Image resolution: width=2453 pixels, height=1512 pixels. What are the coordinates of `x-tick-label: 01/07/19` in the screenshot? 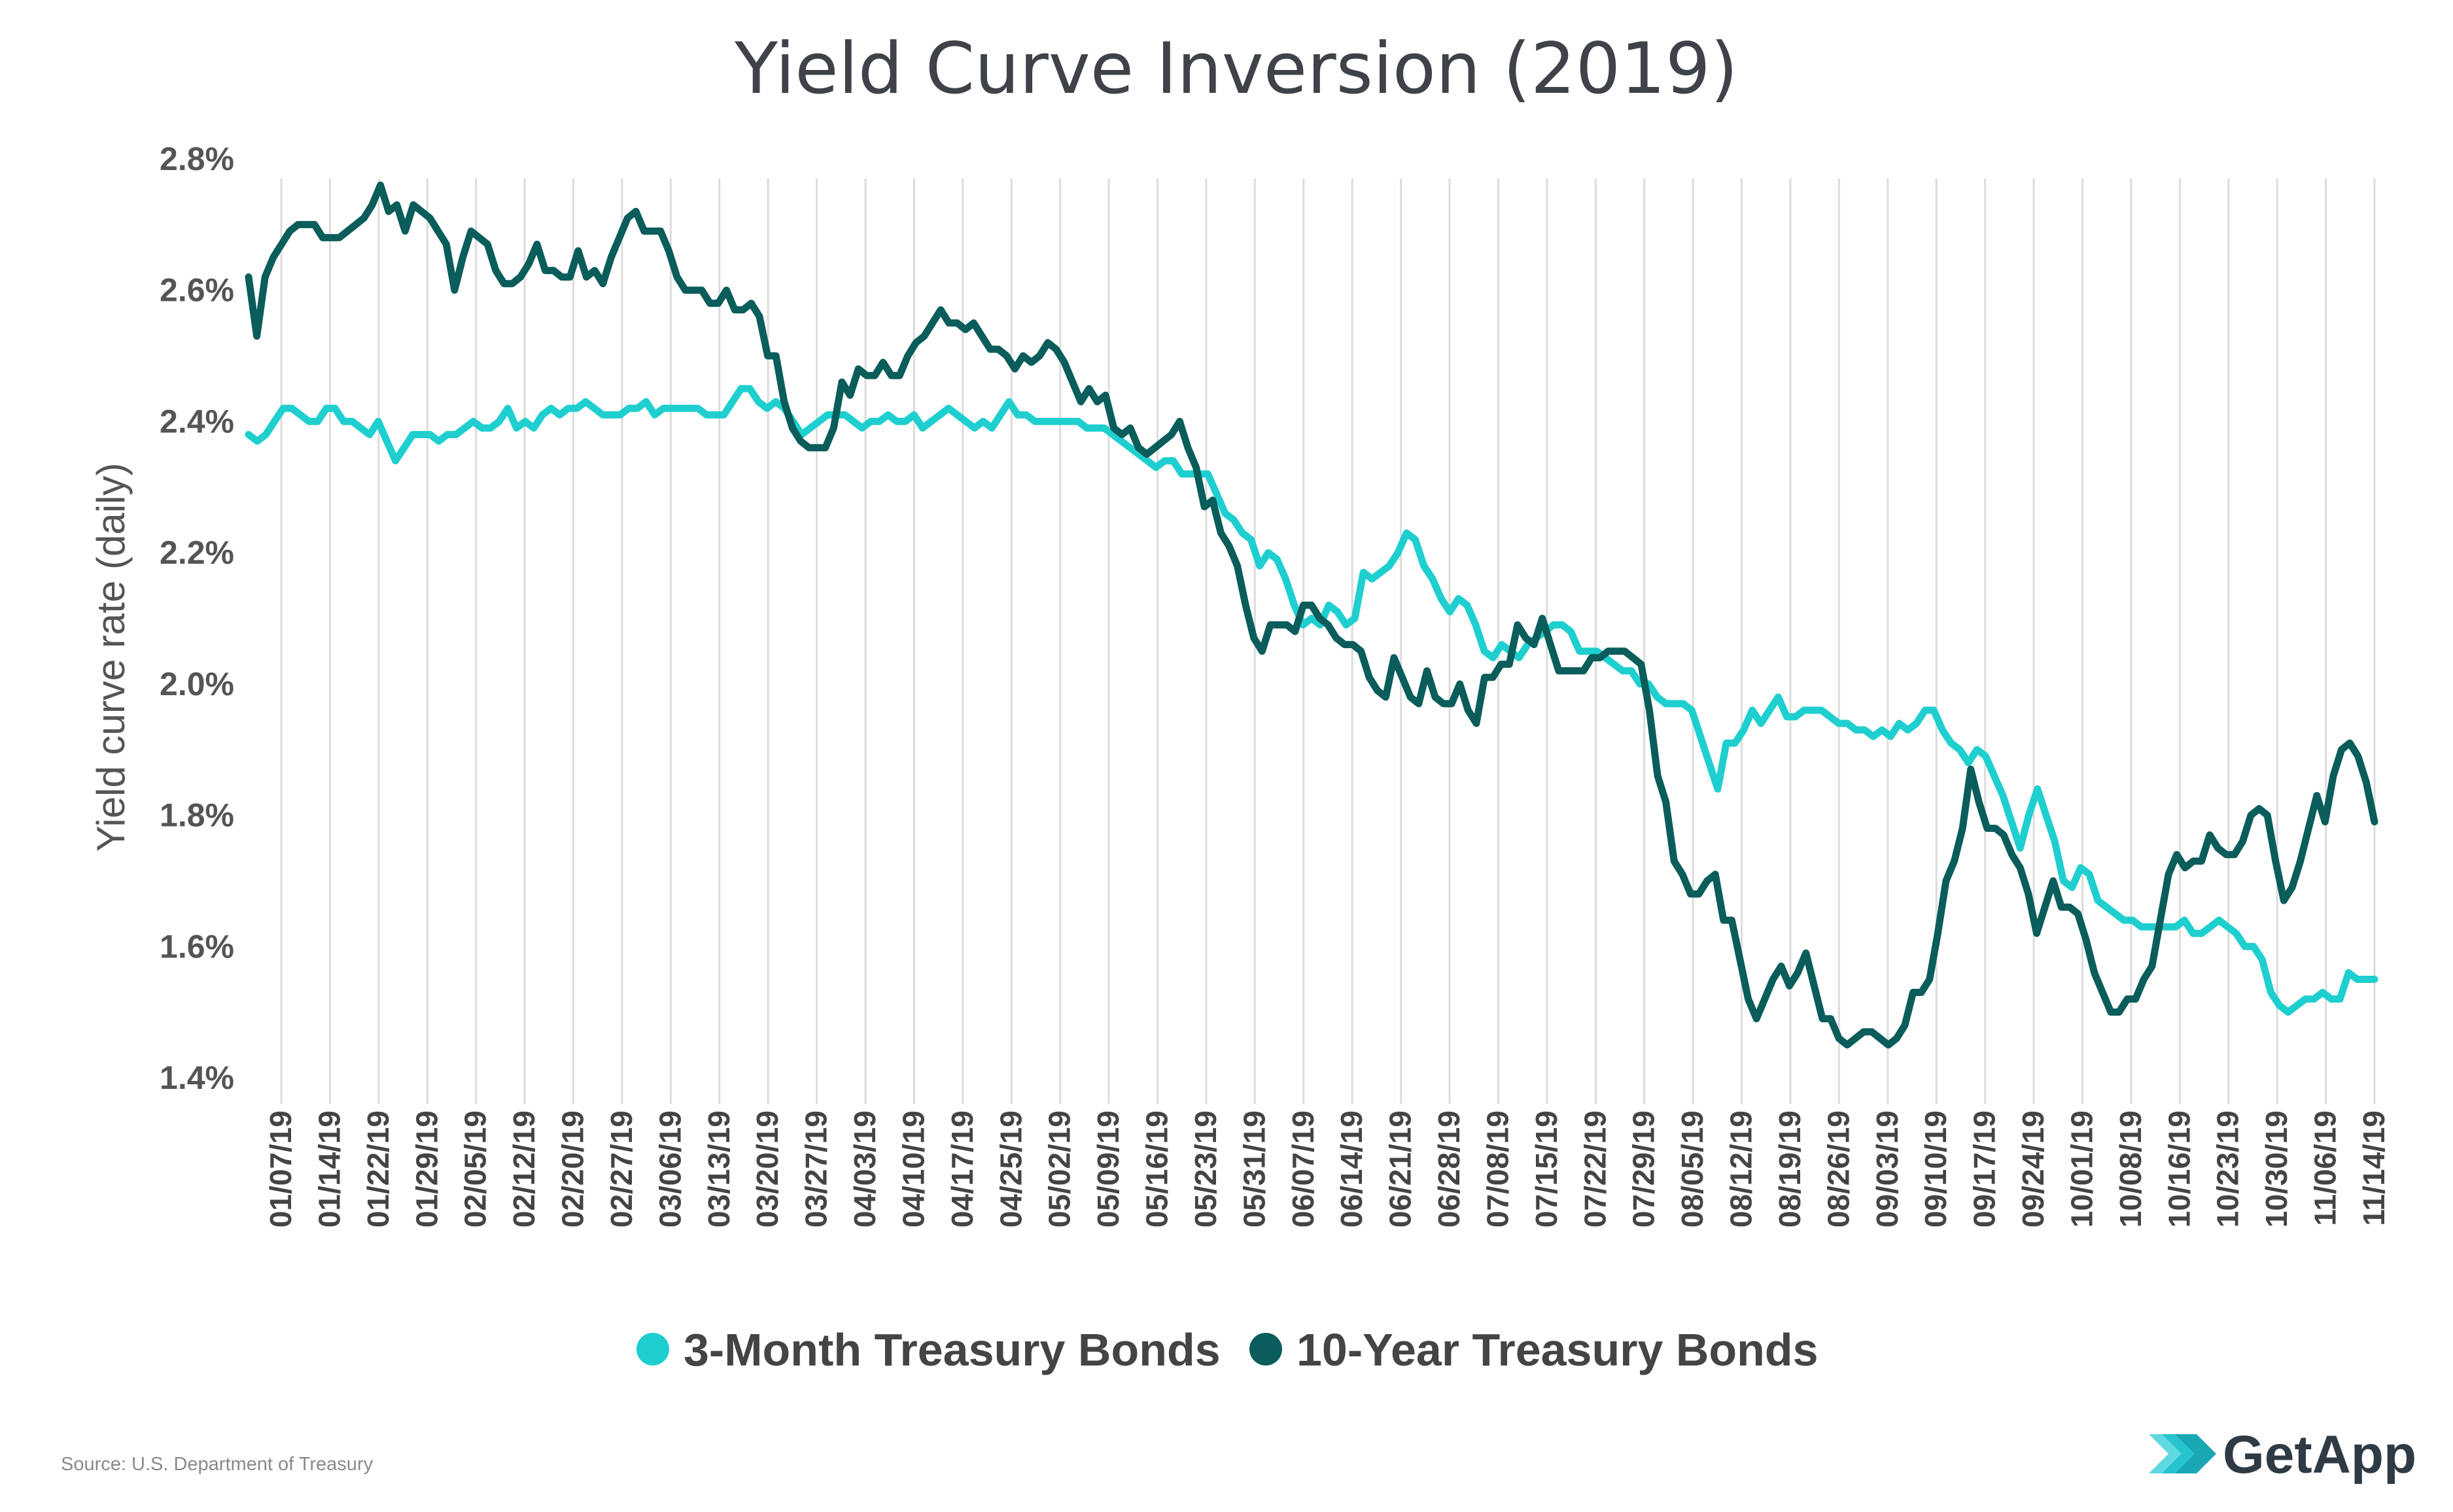 It's located at (281, 1169).